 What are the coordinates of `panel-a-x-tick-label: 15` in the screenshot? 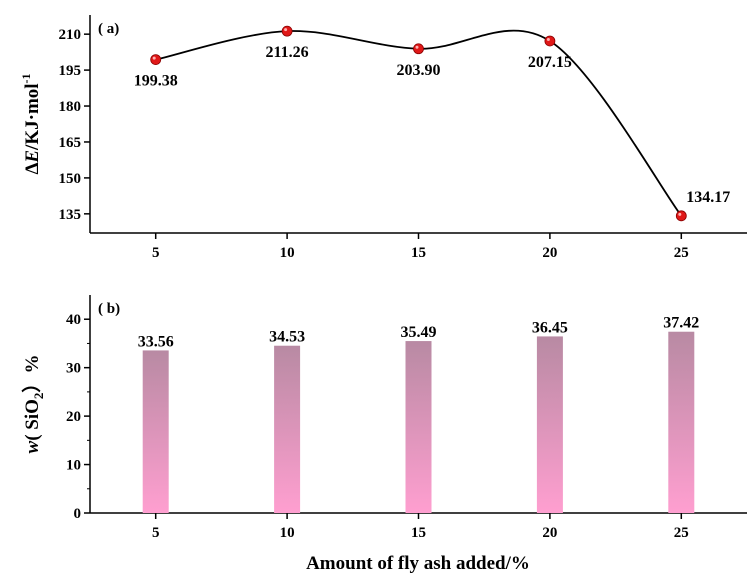 It's located at (418, 253).